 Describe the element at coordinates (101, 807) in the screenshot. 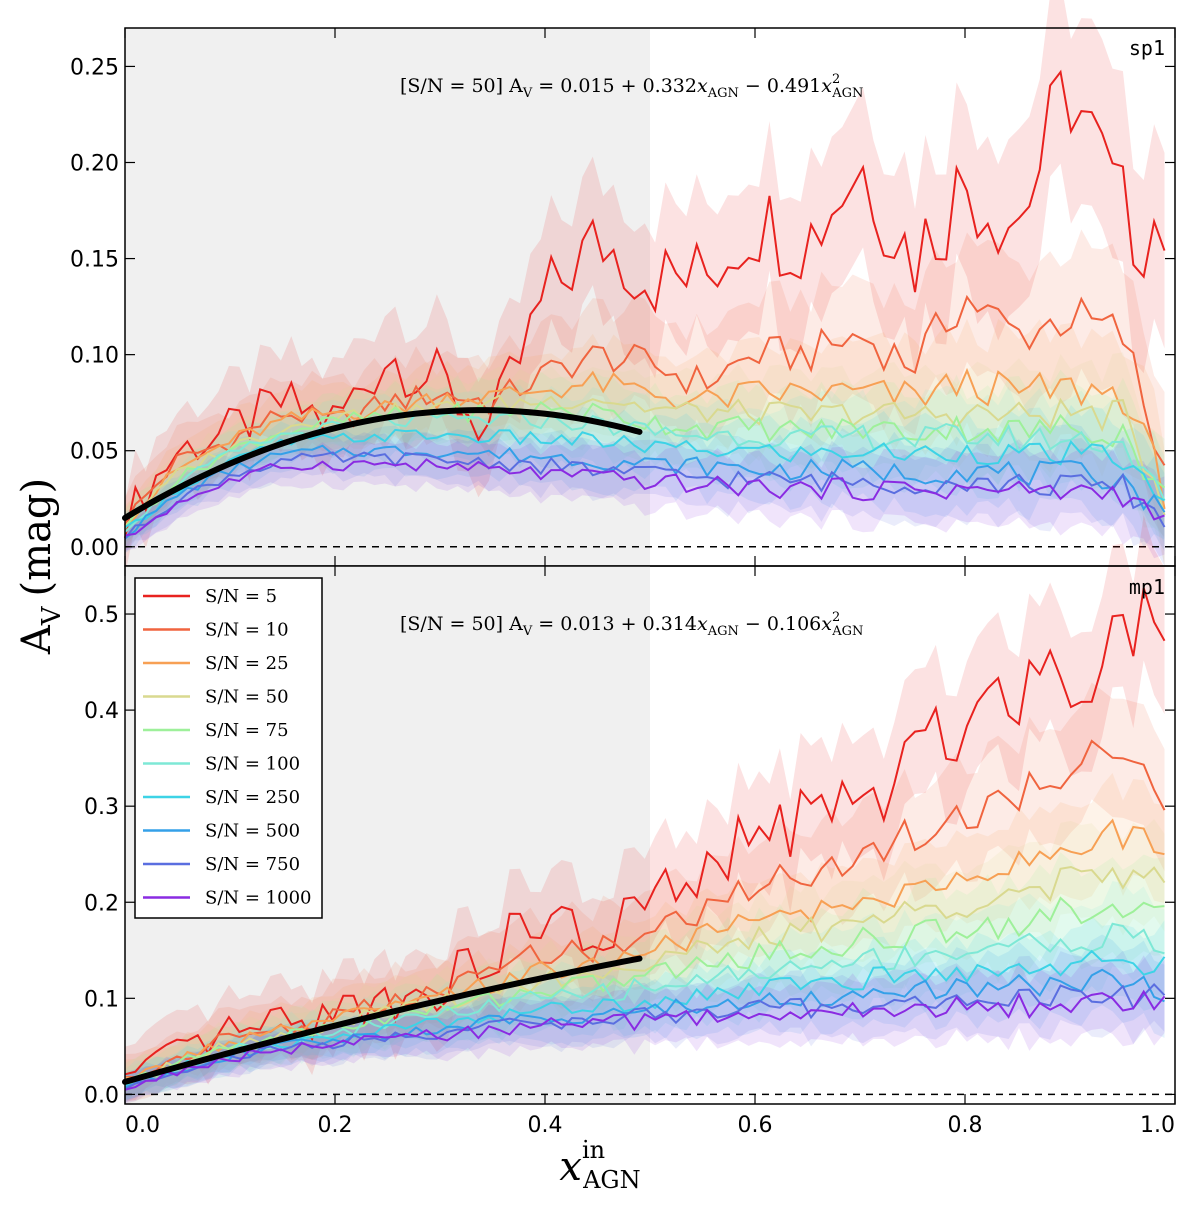

I see `ytick-label-mp1-3: 0.3` at that location.